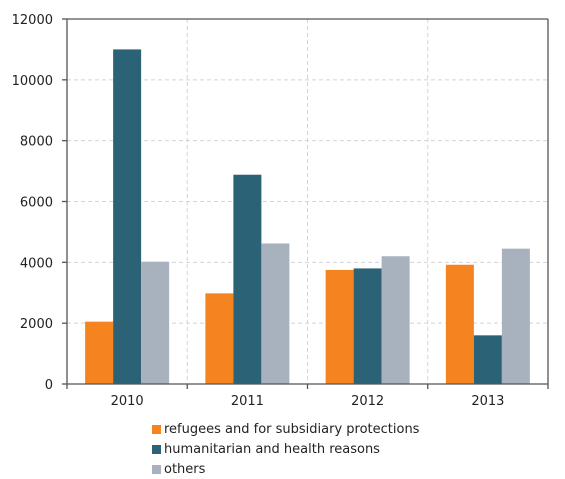 This screenshot has width=565, height=479. I want to click on x-tick-label-2011: 2011, so click(247, 401).